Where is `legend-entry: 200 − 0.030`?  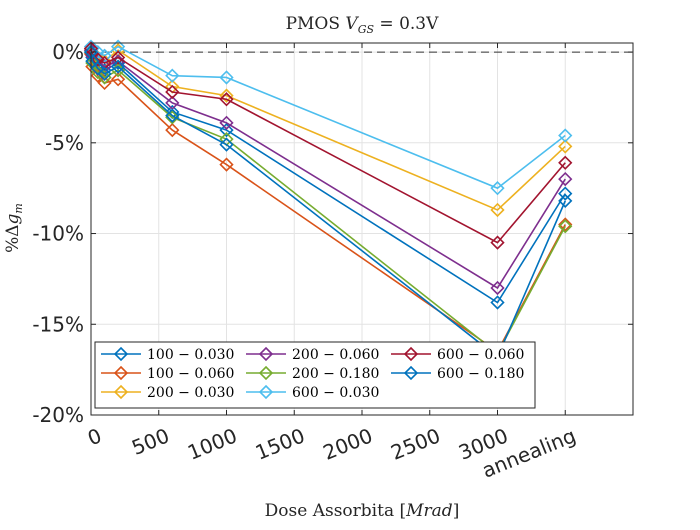
legend-entry: 200 − 0.030 is located at coordinates (167, 392).